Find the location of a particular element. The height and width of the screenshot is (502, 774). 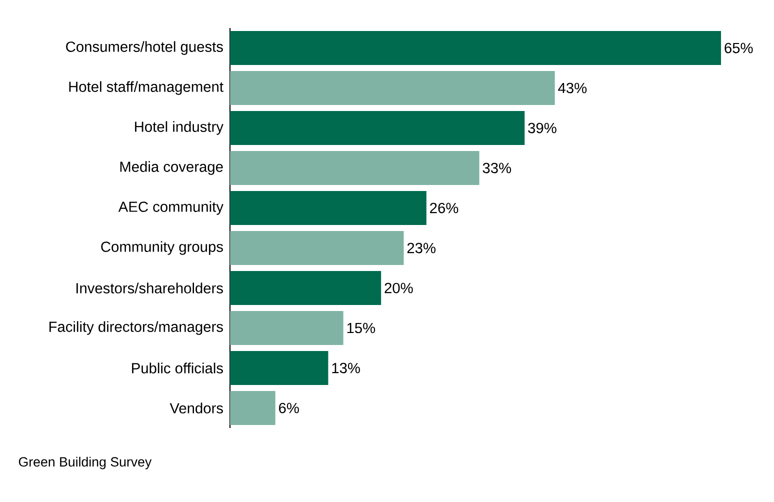

y-tick-label: AEC community is located at coordinates (171, 208).